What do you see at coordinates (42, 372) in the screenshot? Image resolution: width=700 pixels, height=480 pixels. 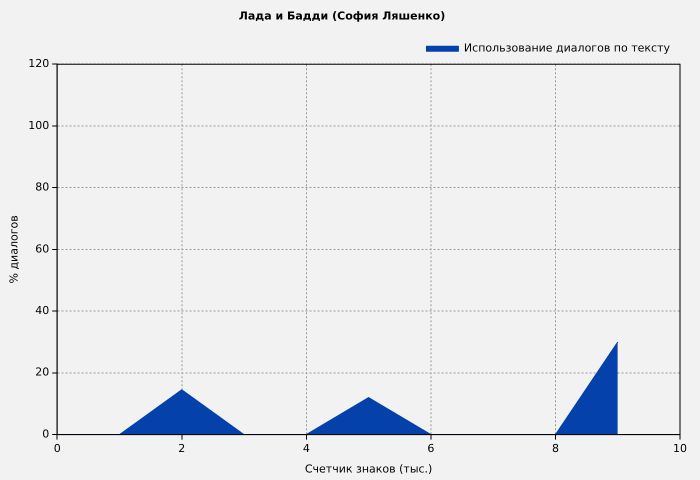 I see `y-tick-label: 20` at bounding box center [42, 372].